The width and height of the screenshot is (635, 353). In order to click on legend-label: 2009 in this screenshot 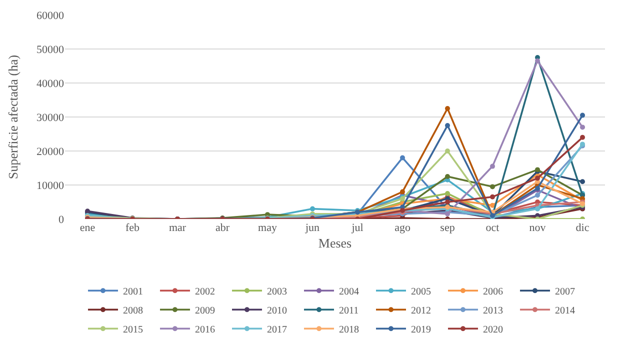, I will do `click(205, 311)`.